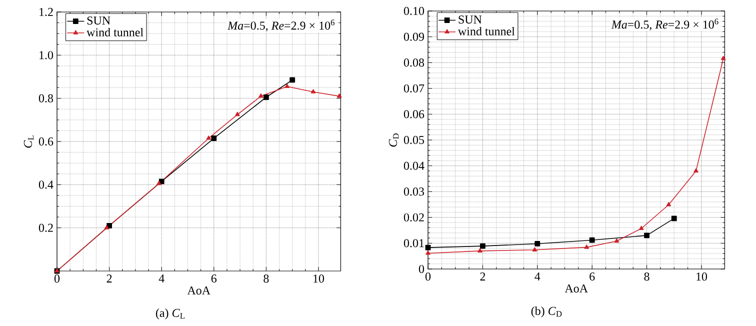  What do you see at coordinates (46, 98) in the screenshot?
I see `y-tick-label: 0.8` at bounding box center [46, 98].